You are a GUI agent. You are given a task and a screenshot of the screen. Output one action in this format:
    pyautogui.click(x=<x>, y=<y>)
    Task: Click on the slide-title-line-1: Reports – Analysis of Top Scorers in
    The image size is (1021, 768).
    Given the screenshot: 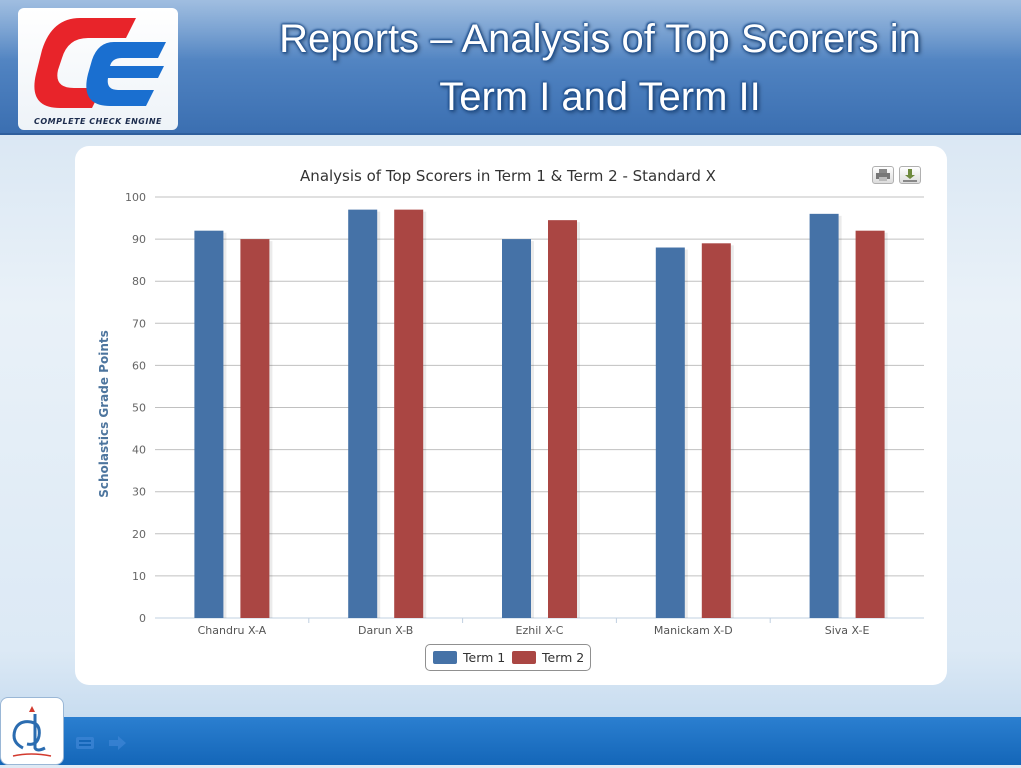 What is the action you would take?
    pyautogui.click(x=600, y=39)
    